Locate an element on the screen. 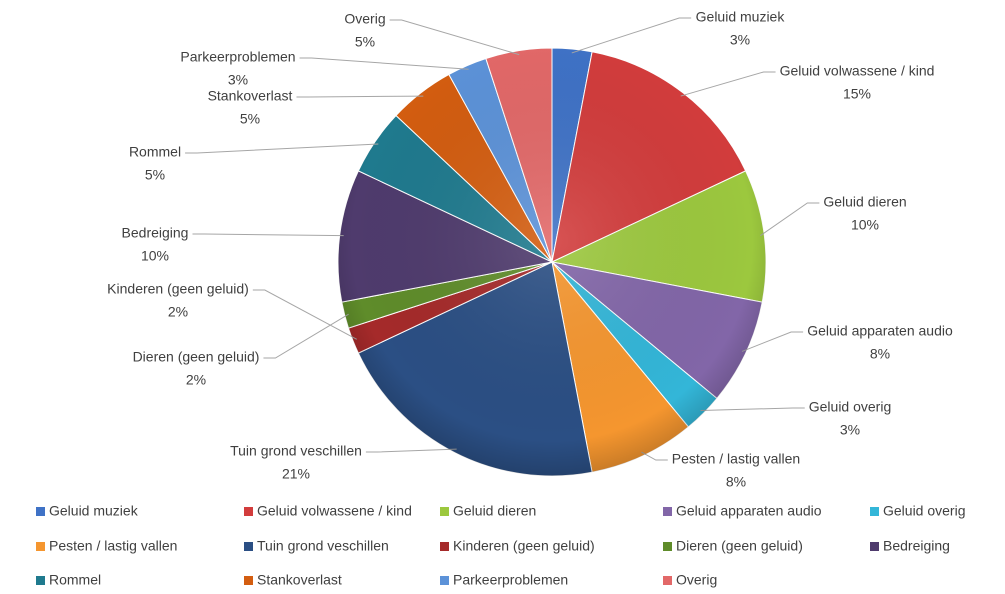 This screenshot has width=1005, height=594. data-label-name: Geluid overig is located at coordinates (850, 407).